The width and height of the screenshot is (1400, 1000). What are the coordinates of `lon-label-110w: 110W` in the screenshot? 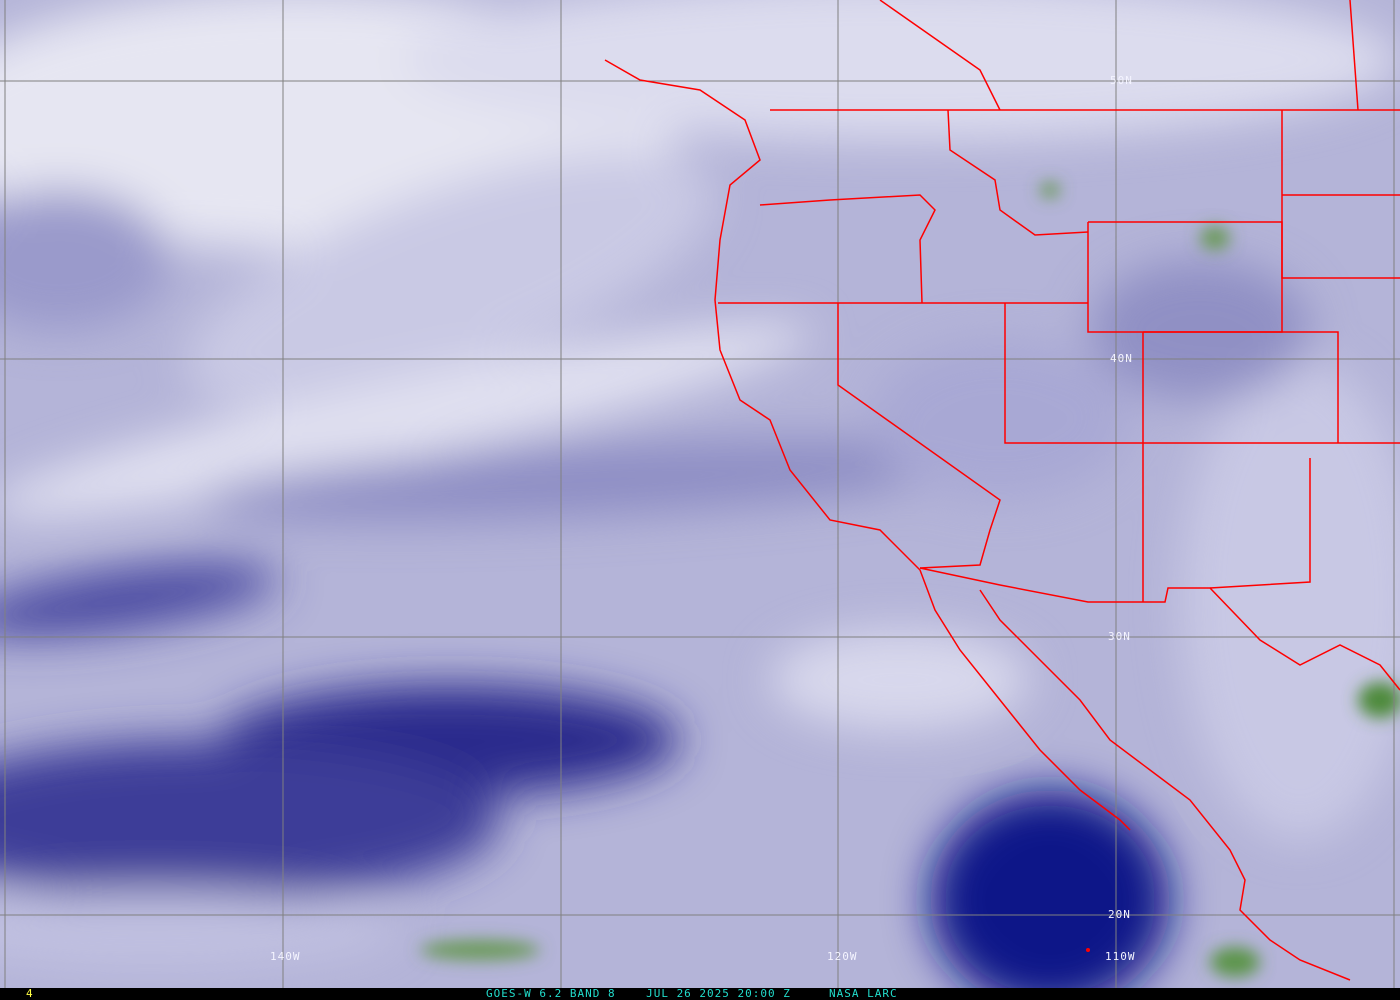 It's located at (1120, 956).